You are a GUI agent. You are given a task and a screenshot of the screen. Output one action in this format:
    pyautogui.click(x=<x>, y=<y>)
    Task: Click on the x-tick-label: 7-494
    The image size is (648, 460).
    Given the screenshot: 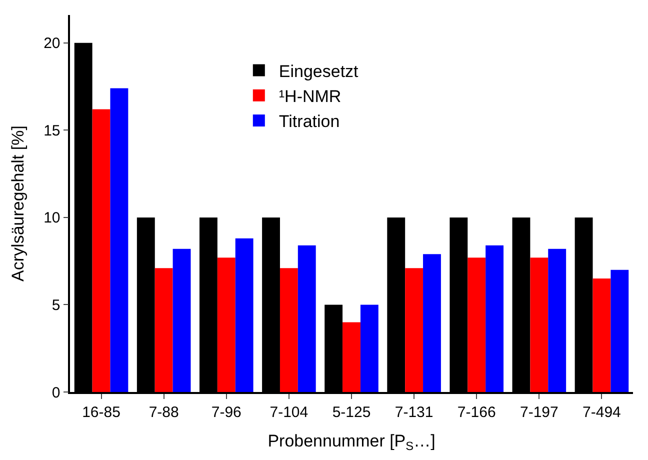 What is the action you would take?
    pyautogui.click(x=601, y=412)
    